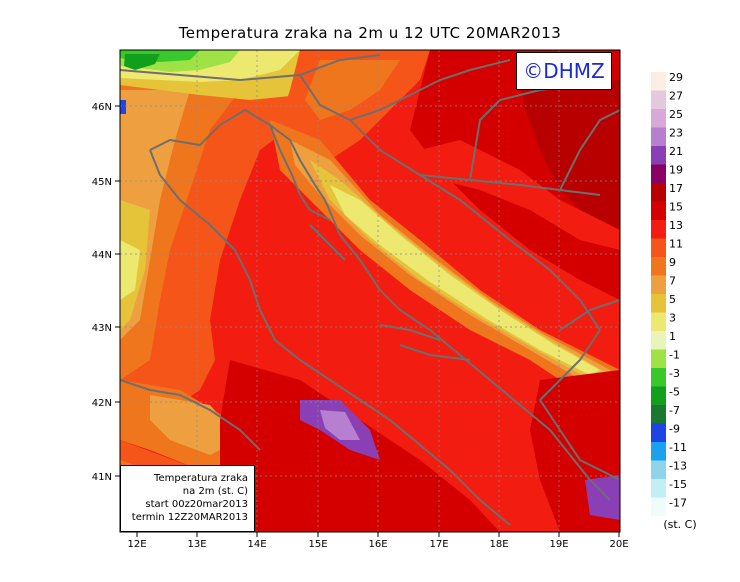 Image resolution: width=740 pixels, height=582 pixels. Describe the element at coordinates (674, 392) in the screenshot. I see `colorbar-label: -5` at that location.